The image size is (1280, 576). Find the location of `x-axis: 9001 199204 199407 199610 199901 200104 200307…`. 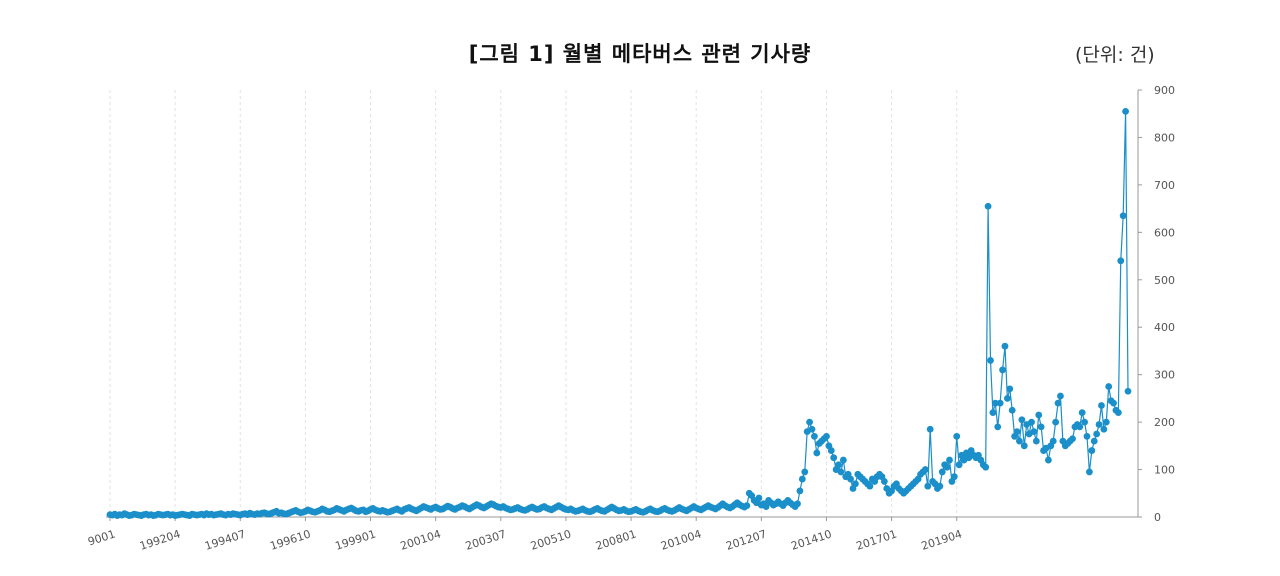

x-axis: 9001 199204 199407 199610 199901 200104 200307… is located at coordinates (612, 534).